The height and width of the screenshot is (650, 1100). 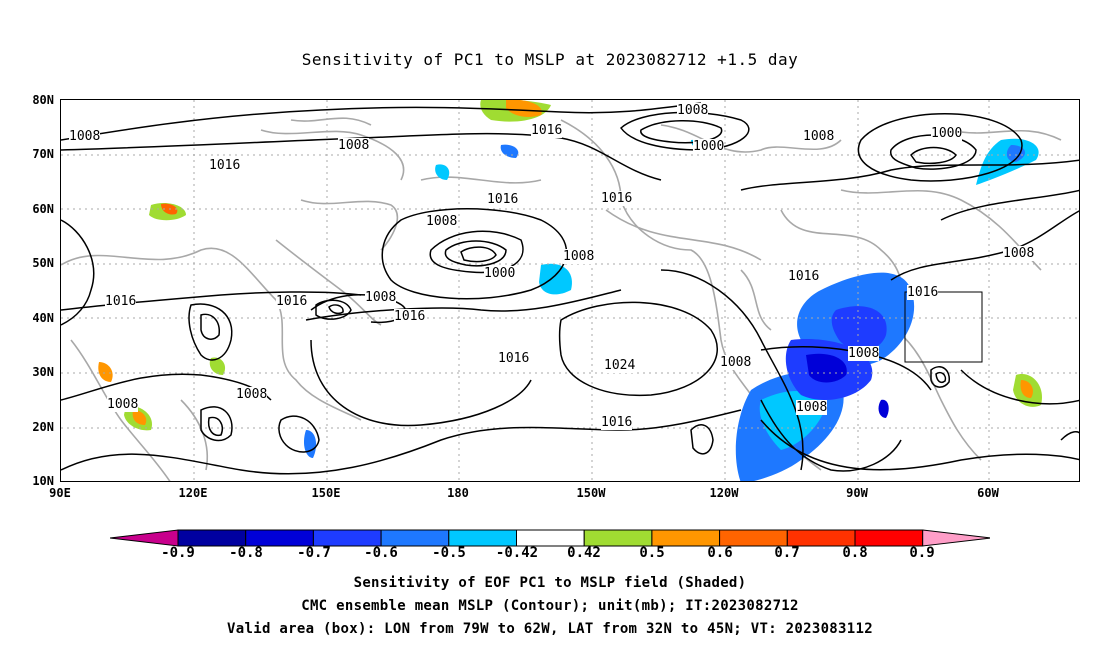 I want to click on lat-label-70n: 70N, so click(x=43, y=154).